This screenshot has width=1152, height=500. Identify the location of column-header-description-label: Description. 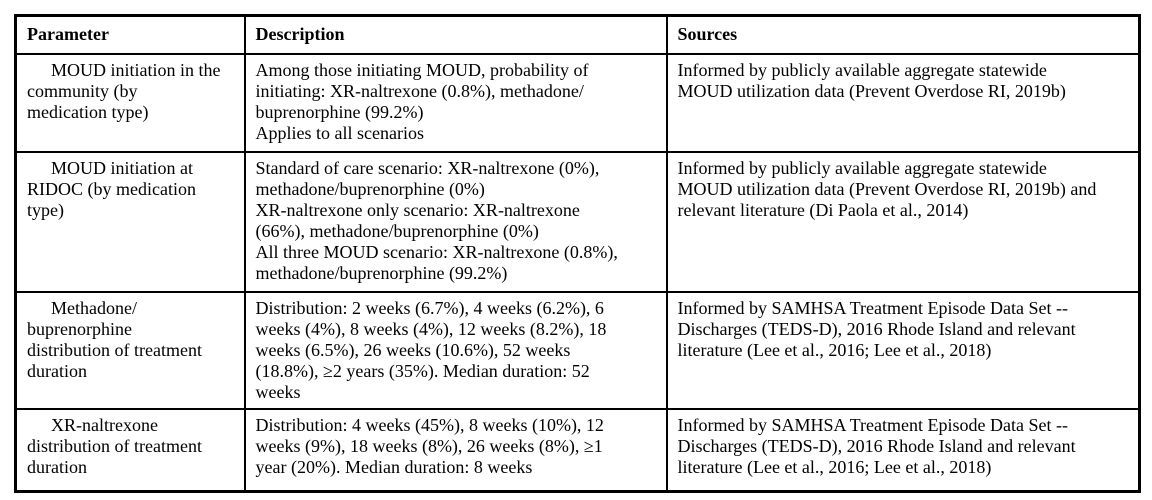
(300, 34).